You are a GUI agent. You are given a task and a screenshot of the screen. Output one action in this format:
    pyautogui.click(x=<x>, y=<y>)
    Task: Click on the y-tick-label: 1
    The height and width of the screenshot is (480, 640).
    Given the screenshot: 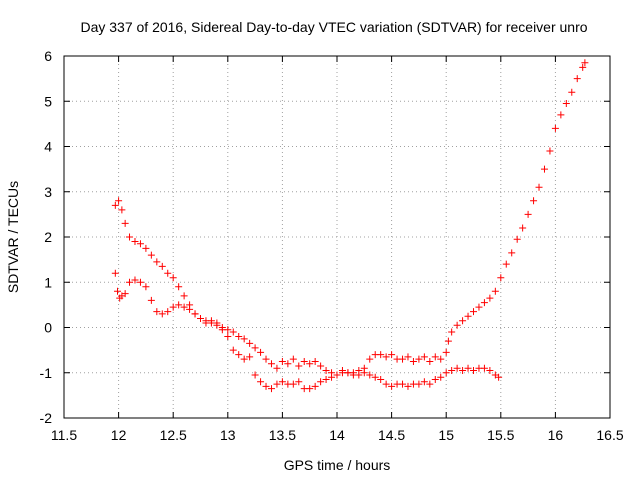 What is the action you would take?
    pyautogui.click(x=48, y=282)
    